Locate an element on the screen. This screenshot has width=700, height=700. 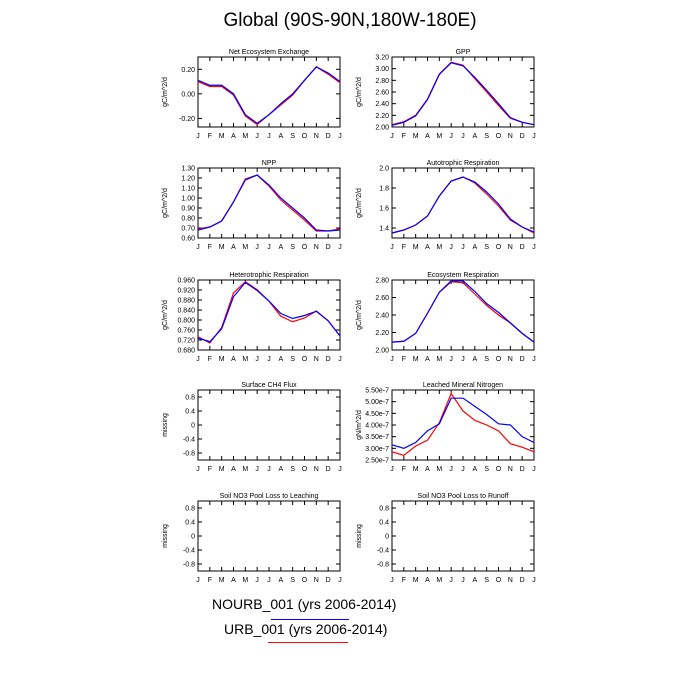
y-tick-label: 0.8 is located at coordinates (190, 398).